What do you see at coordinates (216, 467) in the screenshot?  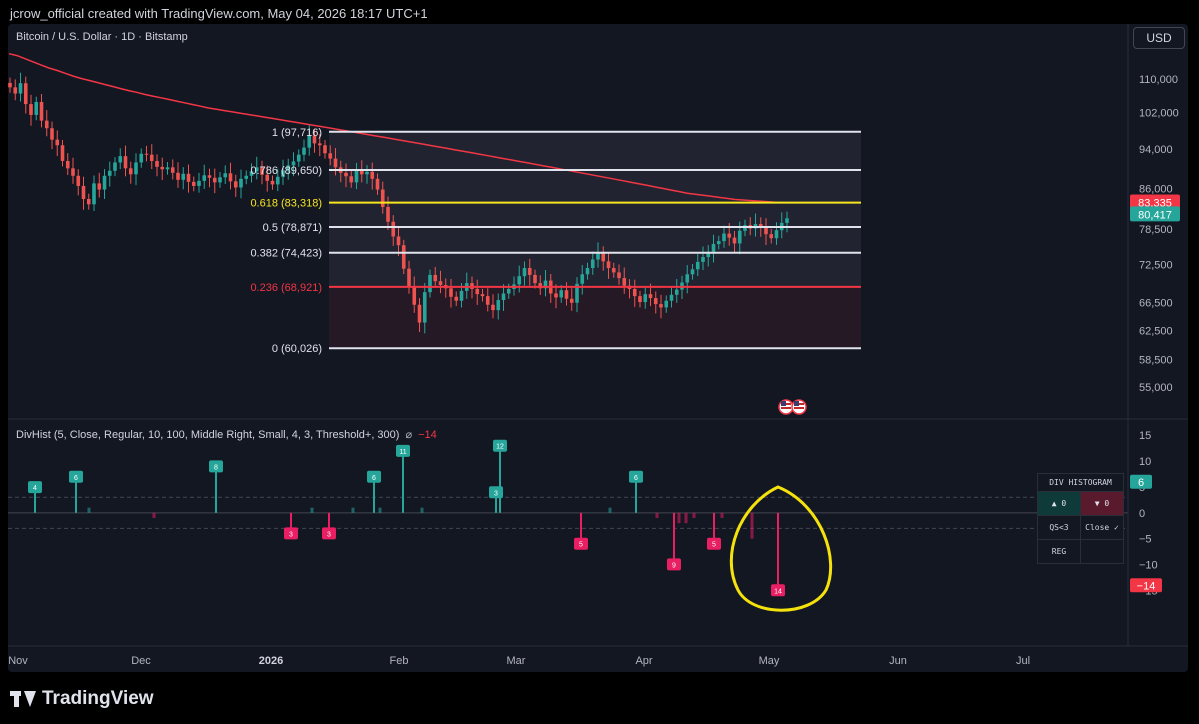 I see `signal-badge-label: 8` at bounding box center [216, 467].